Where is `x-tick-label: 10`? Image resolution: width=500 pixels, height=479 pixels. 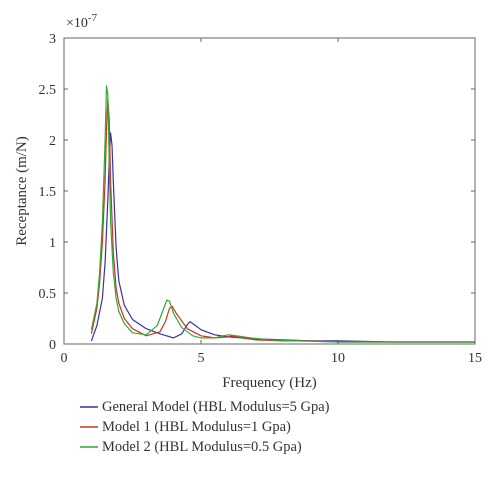
x-tick-label: 10 is located at coordinates (338, 358).